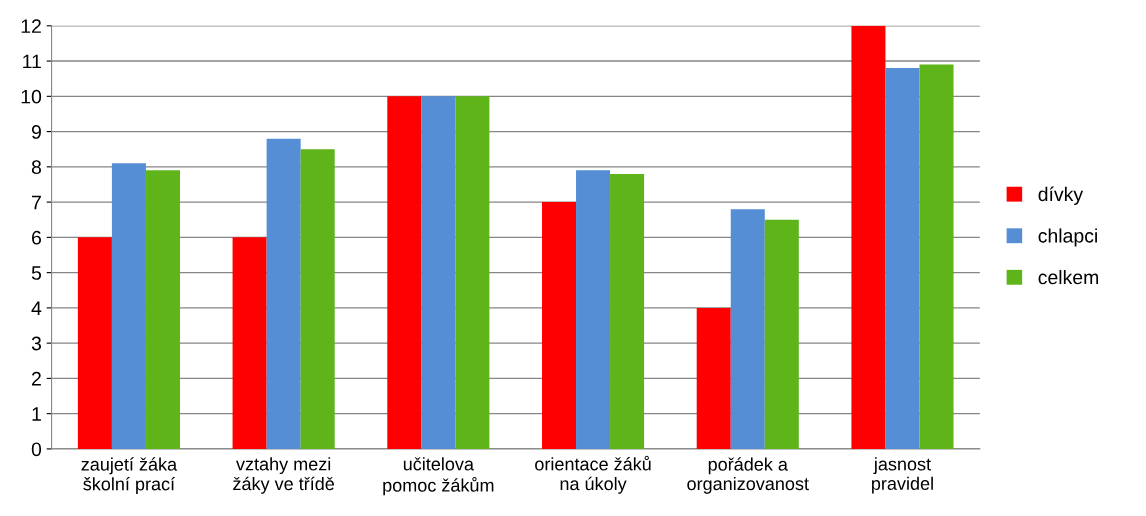  Describe the element at coordinates (36, 237) in the screenshot. I see `y-tick-label: 6` at that location.